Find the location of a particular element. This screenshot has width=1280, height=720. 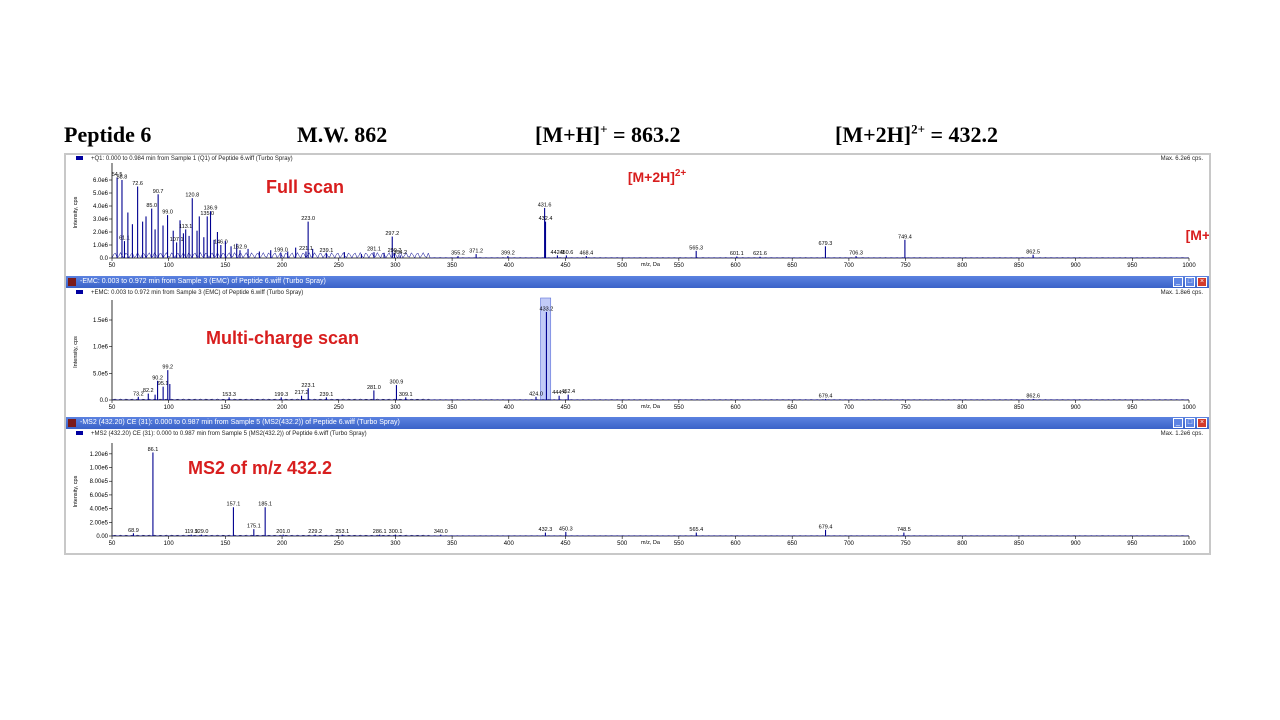

x-tick-label: 300 is located at coordinates (395, 408).